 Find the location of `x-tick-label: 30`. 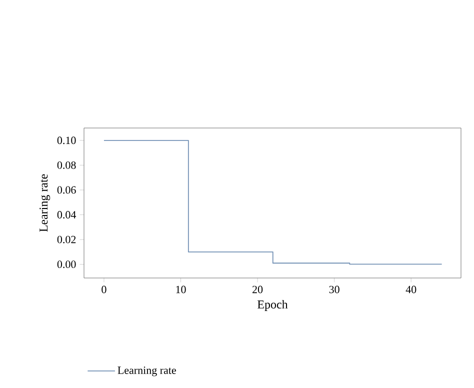

x-tick-label: 30 is located at coordinates (334, 290).